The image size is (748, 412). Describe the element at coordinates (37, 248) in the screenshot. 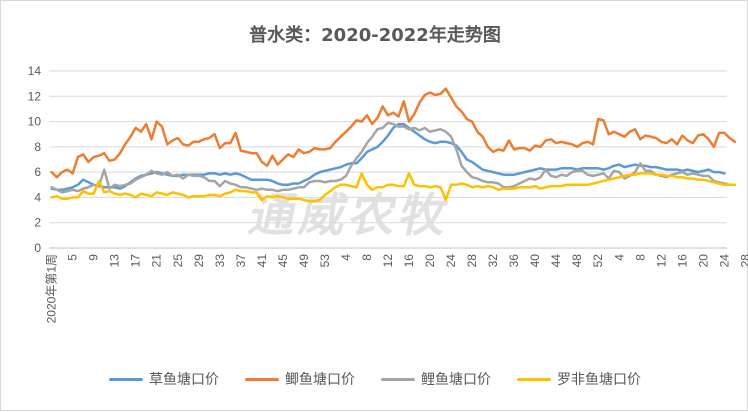

I see `y-tick-label: 0` at that location.